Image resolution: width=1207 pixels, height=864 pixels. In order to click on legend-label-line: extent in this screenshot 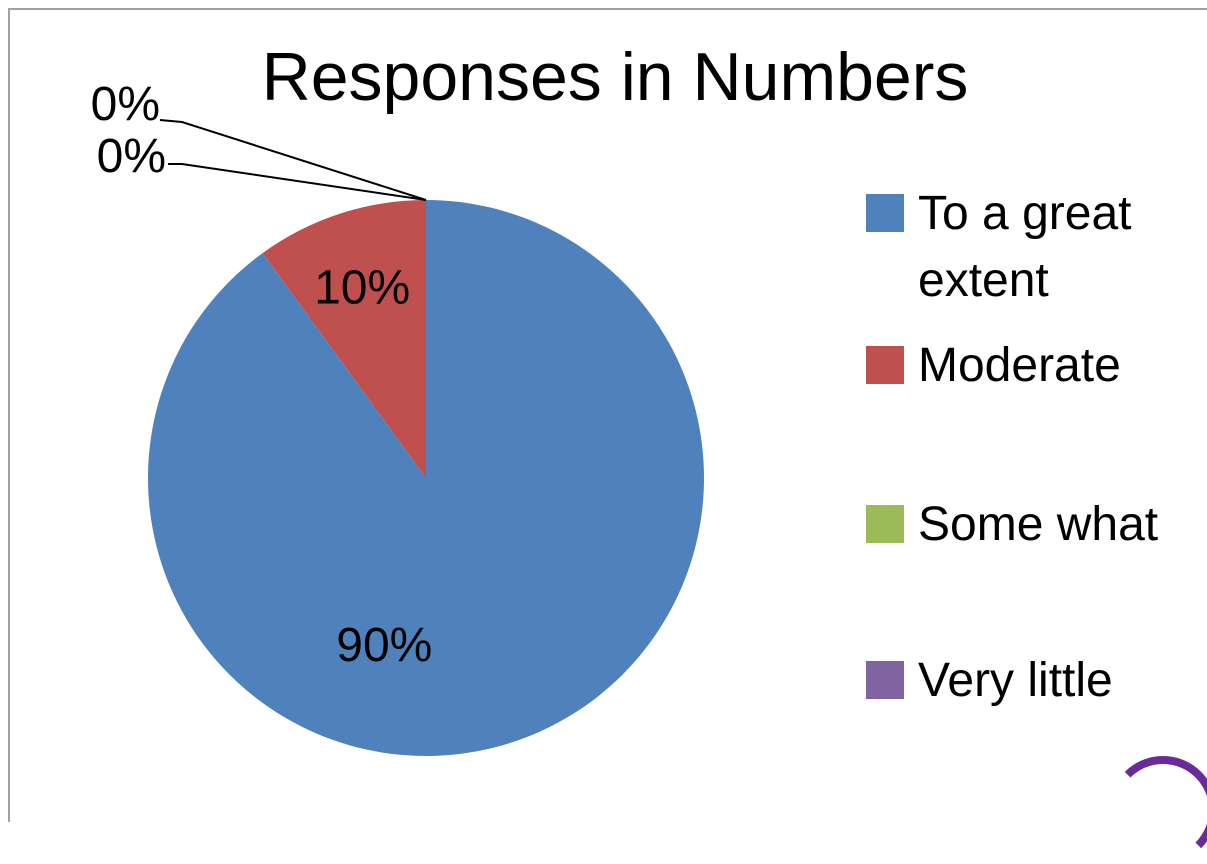, I will do `click(983, 280)`.